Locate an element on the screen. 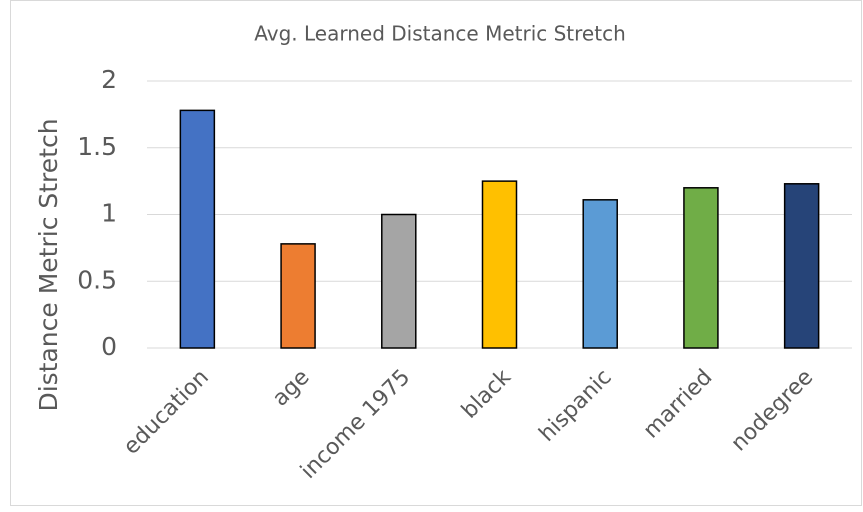 The image size is (863, 512). y-tick-label: 0.5 is located at coordinates (97, 279).